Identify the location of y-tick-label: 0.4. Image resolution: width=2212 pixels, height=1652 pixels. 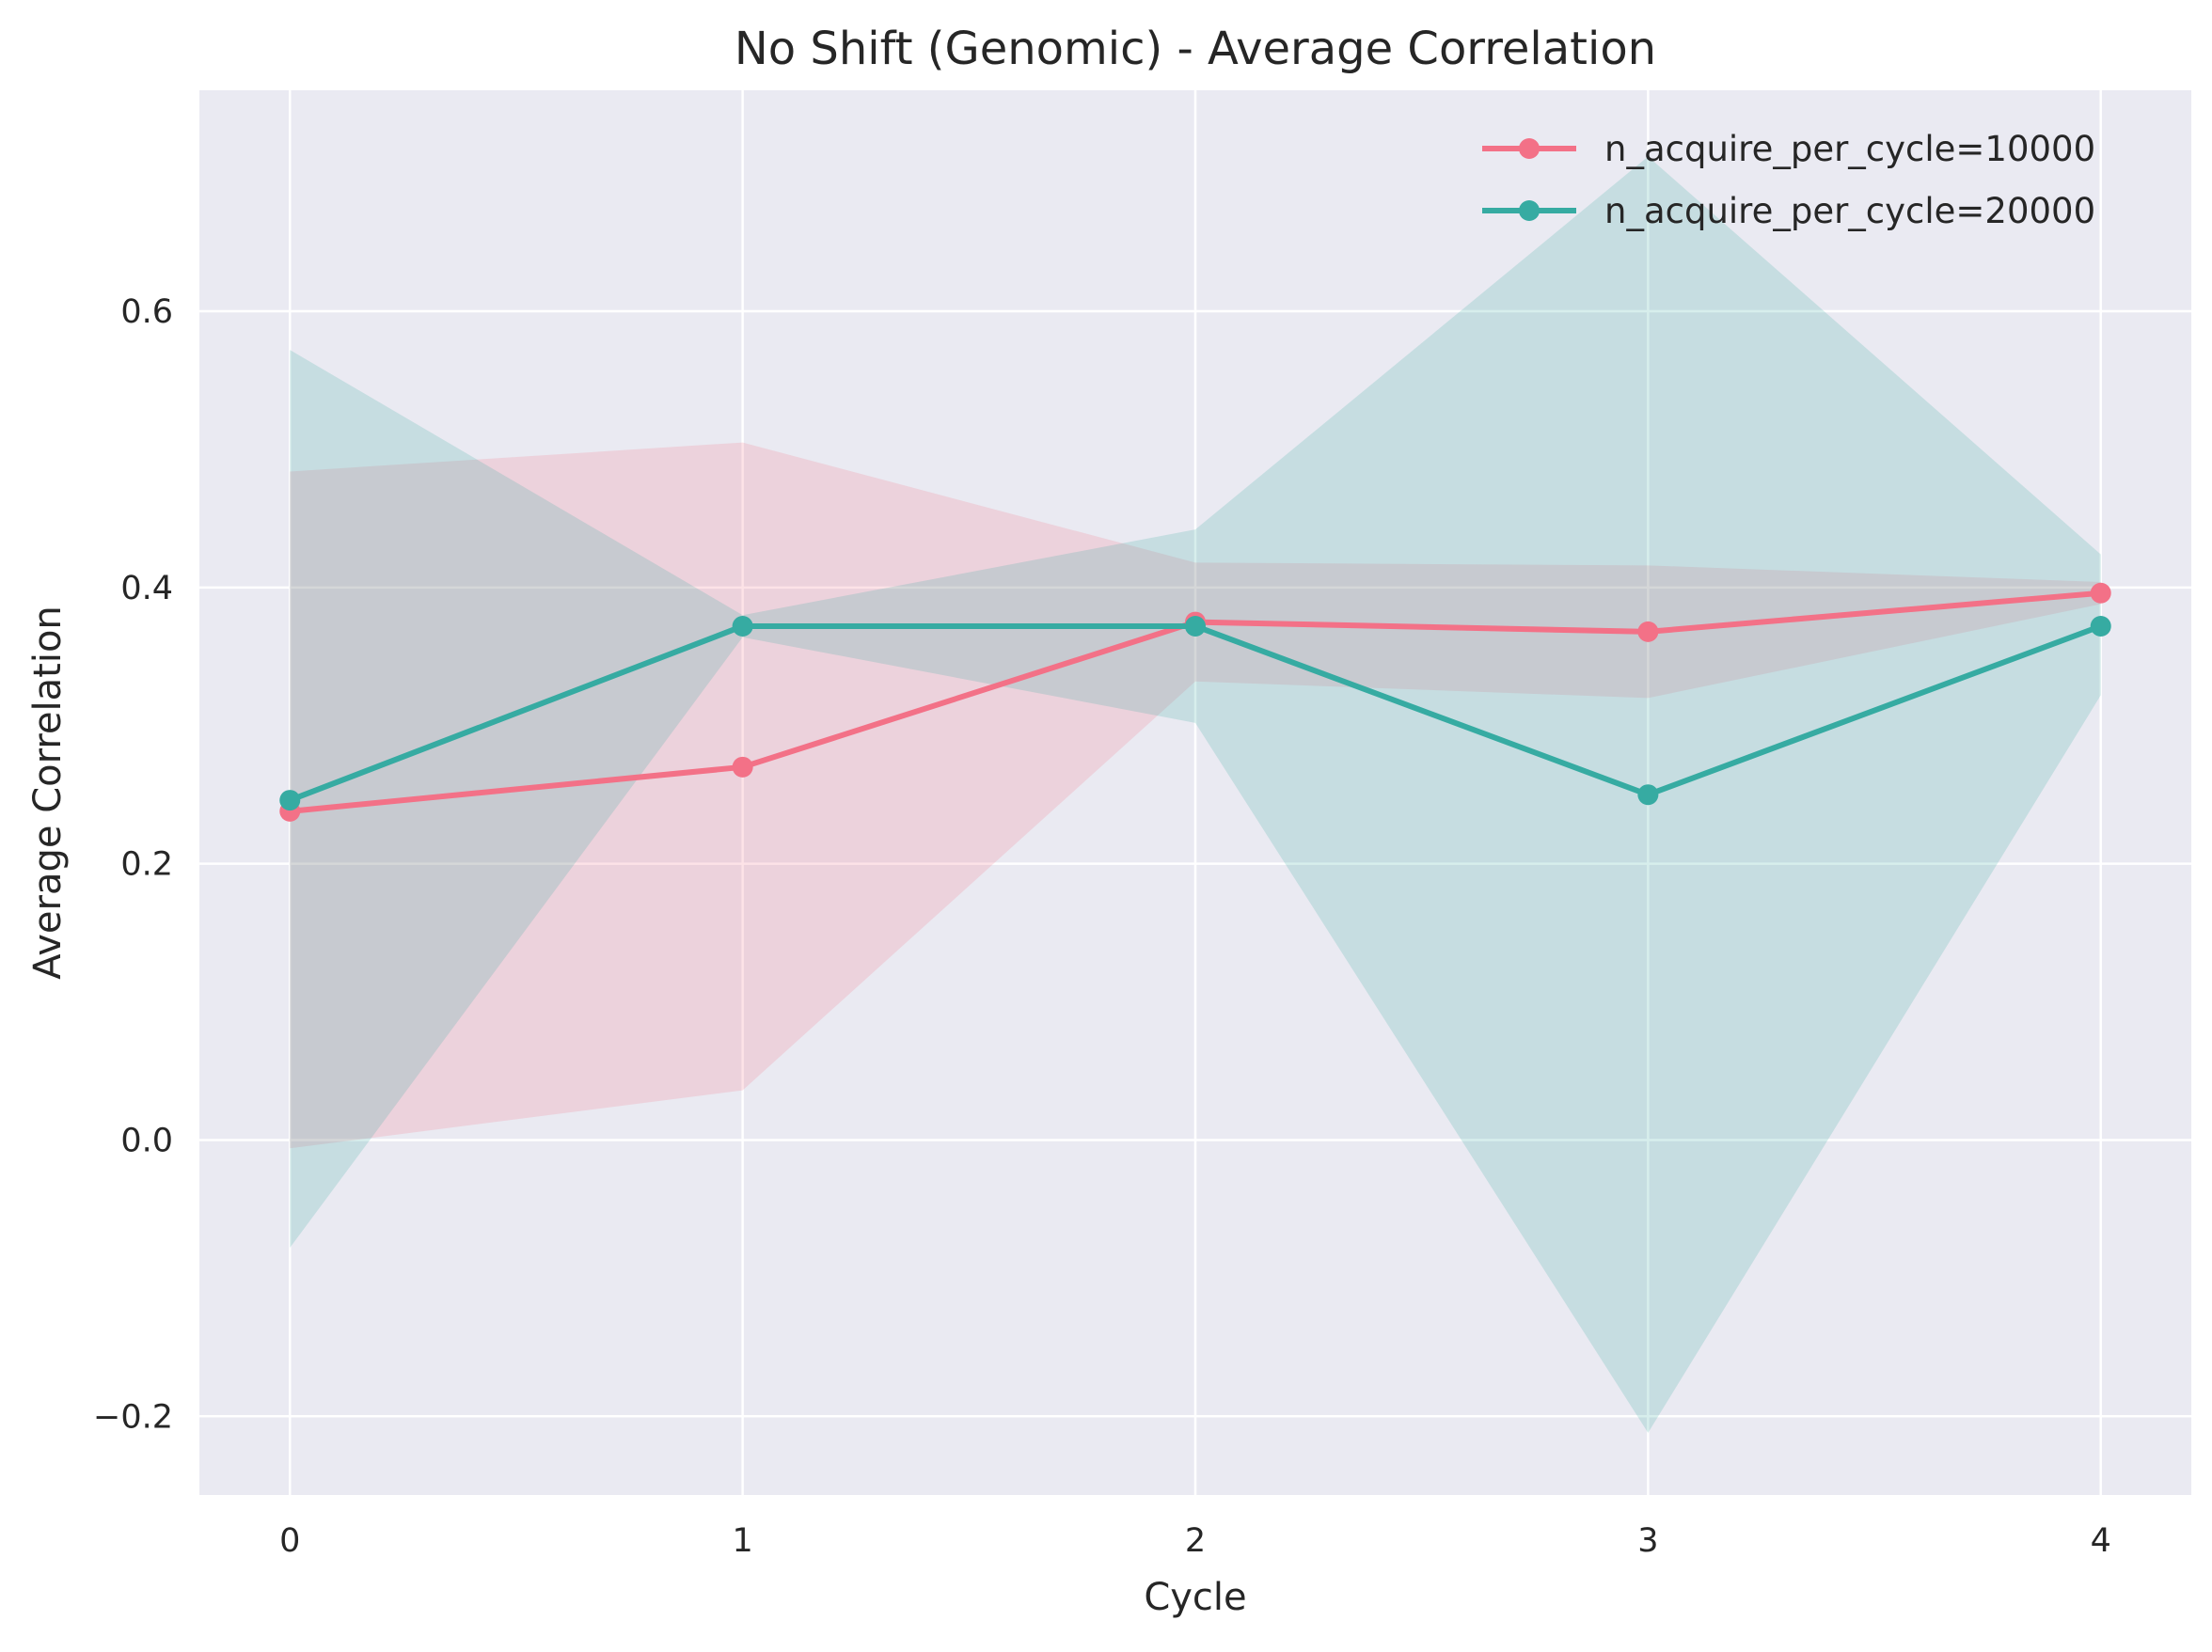
(146, 588).